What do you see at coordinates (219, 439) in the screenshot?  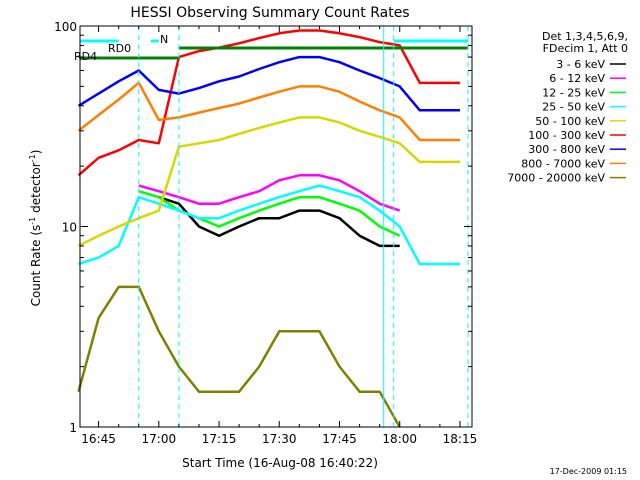 I see `x-tick-label: 17:15` at bounding box center [219, 439].